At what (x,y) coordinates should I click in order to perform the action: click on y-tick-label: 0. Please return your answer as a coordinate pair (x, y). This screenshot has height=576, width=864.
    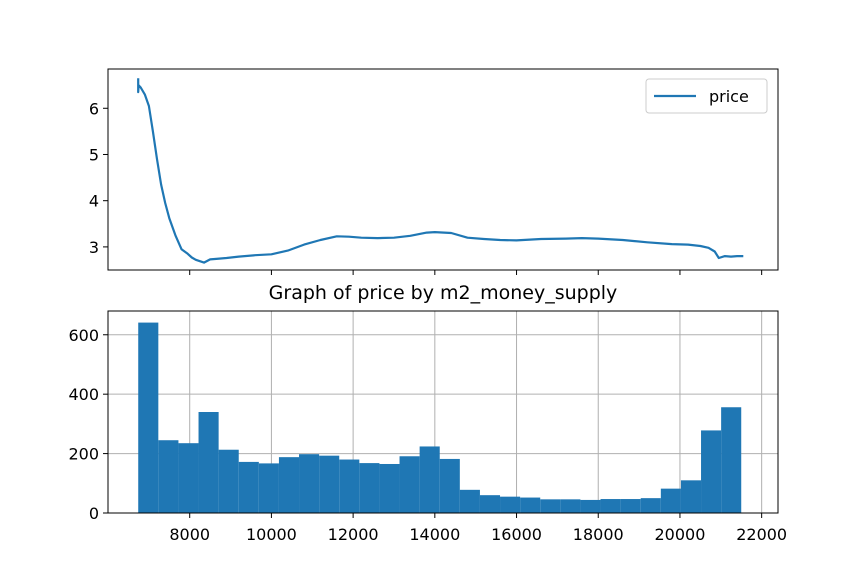
    Looking at the image, I should click on (94, 513).